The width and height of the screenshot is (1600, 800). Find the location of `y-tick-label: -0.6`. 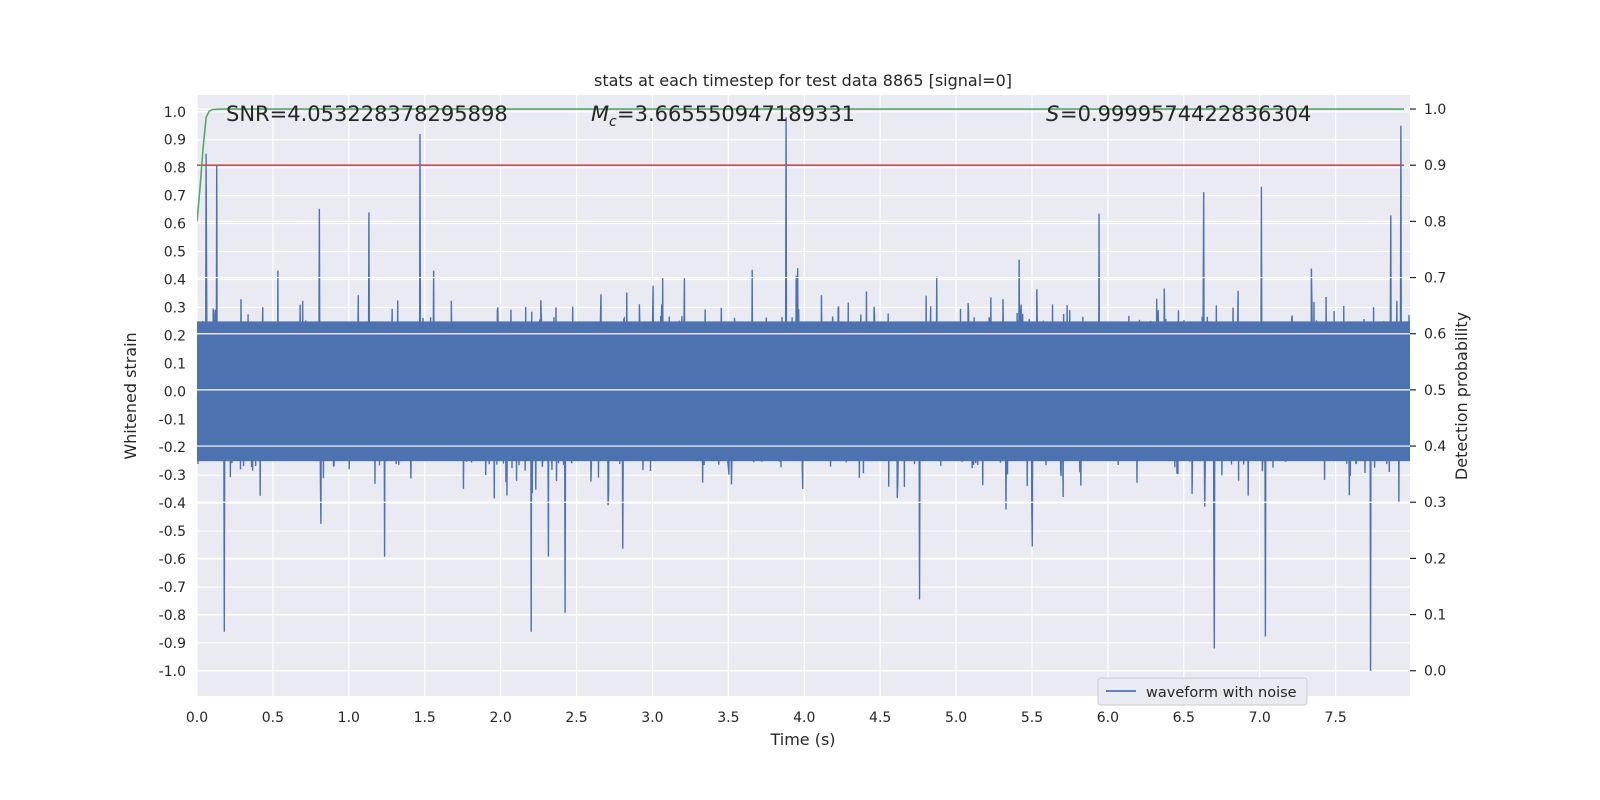

y-tick-label: -0.6 is located at coordinates (172, 560).